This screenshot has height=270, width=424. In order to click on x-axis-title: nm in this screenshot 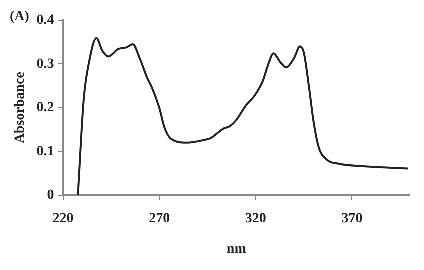, I will do `click(236, 250)`.